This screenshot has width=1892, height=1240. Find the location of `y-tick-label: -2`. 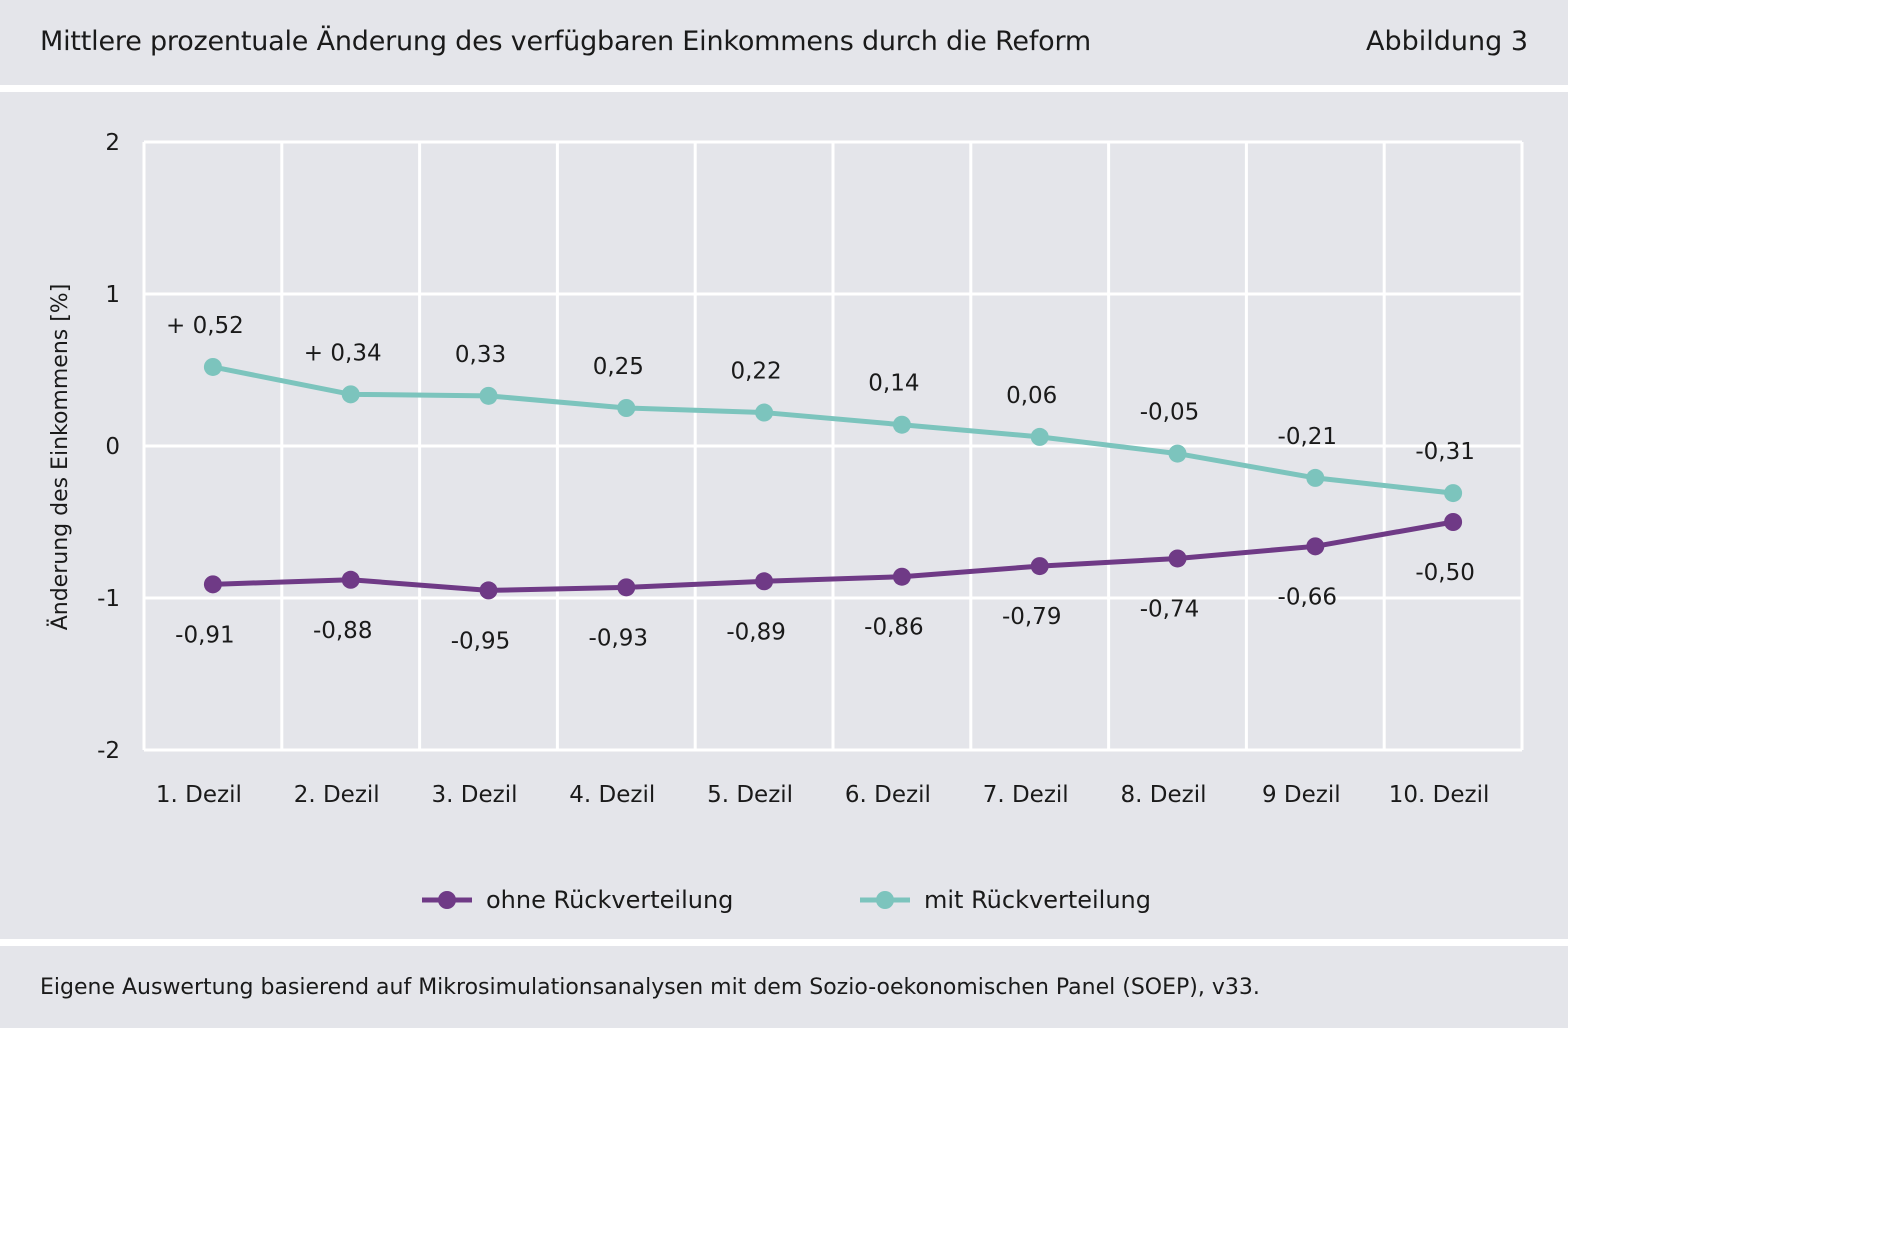

y-tick-label: -2 is located at coordinates (108, 751).